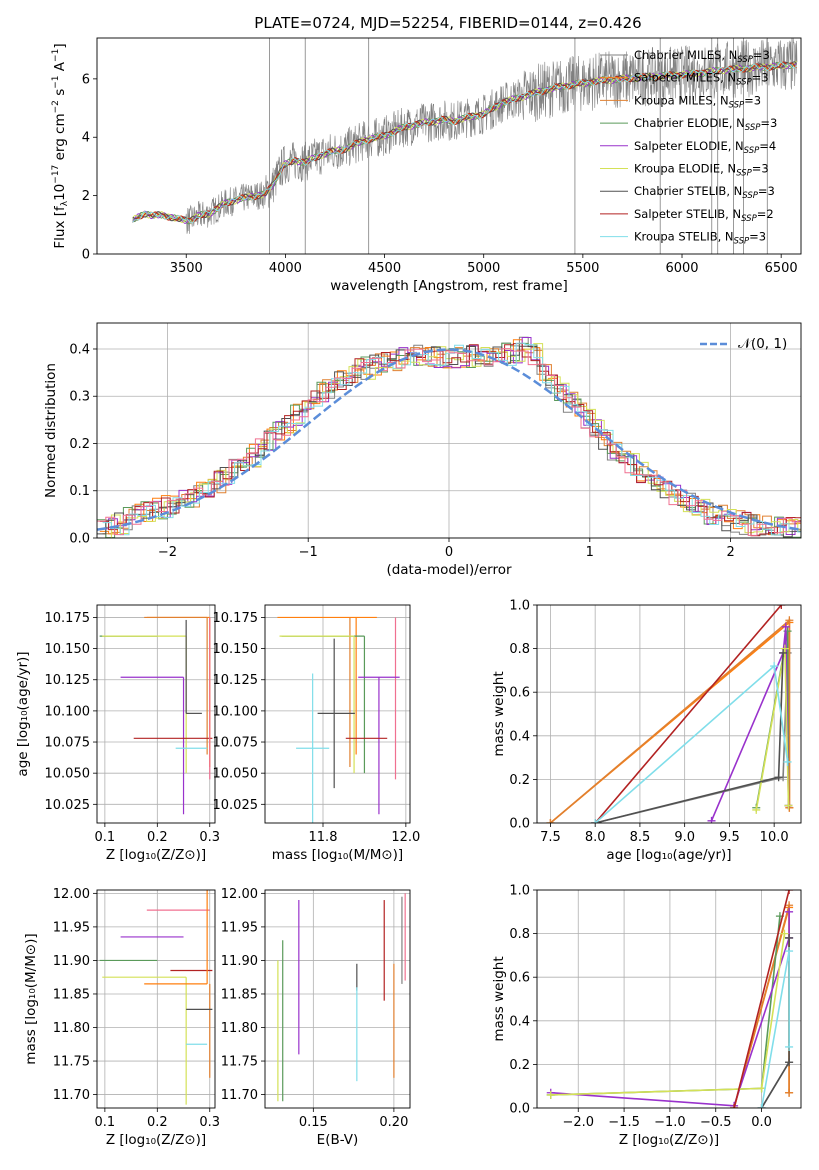 This screenshot has height=1170, width=819. I want to click on x-tick-label: 2, so click(730, 552).